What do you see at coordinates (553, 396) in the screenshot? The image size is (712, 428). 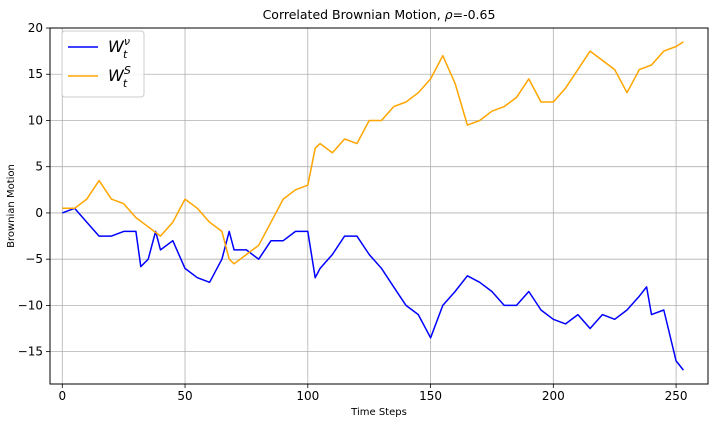 I see `x-tick-label: 200` at bounding box center [553, 396].